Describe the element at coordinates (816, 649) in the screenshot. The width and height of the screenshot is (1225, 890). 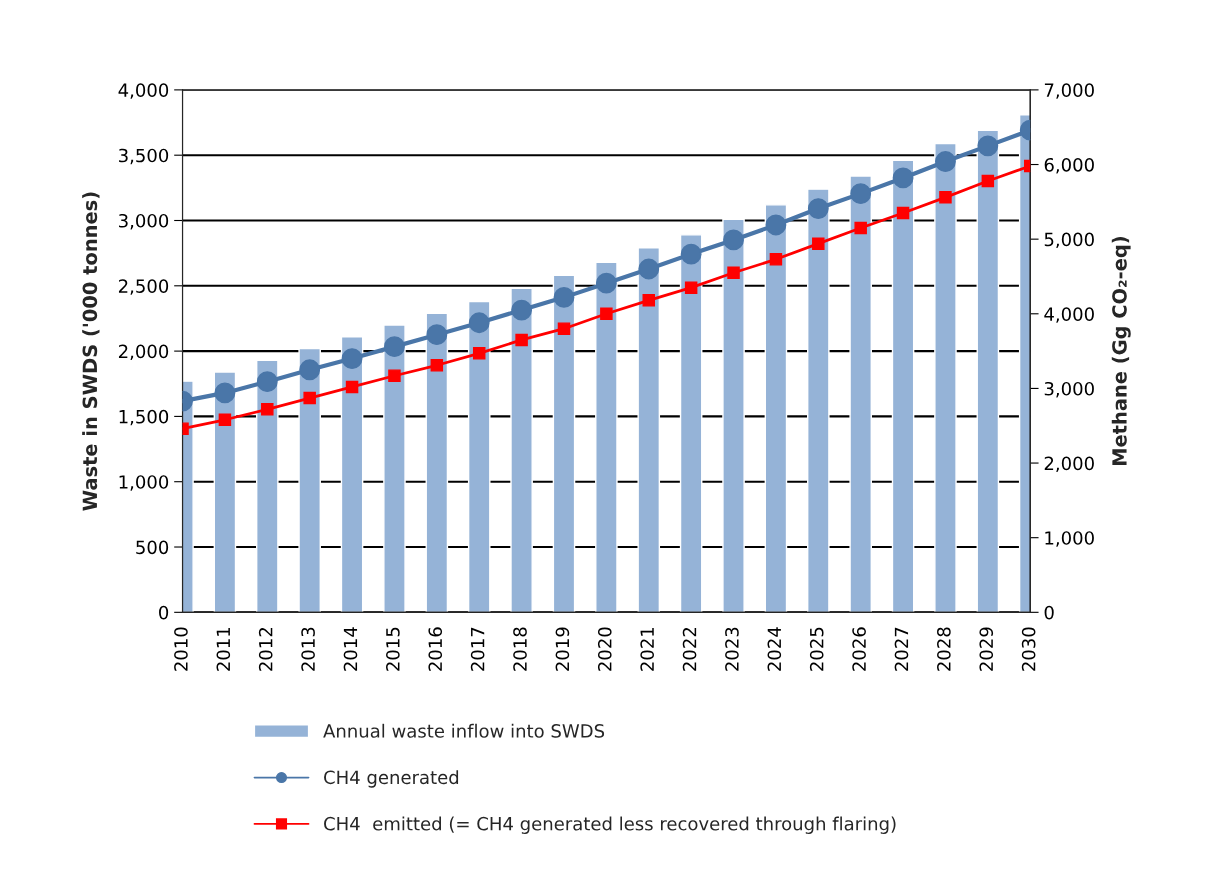
I see `x-tick-label: 2025` at that location.